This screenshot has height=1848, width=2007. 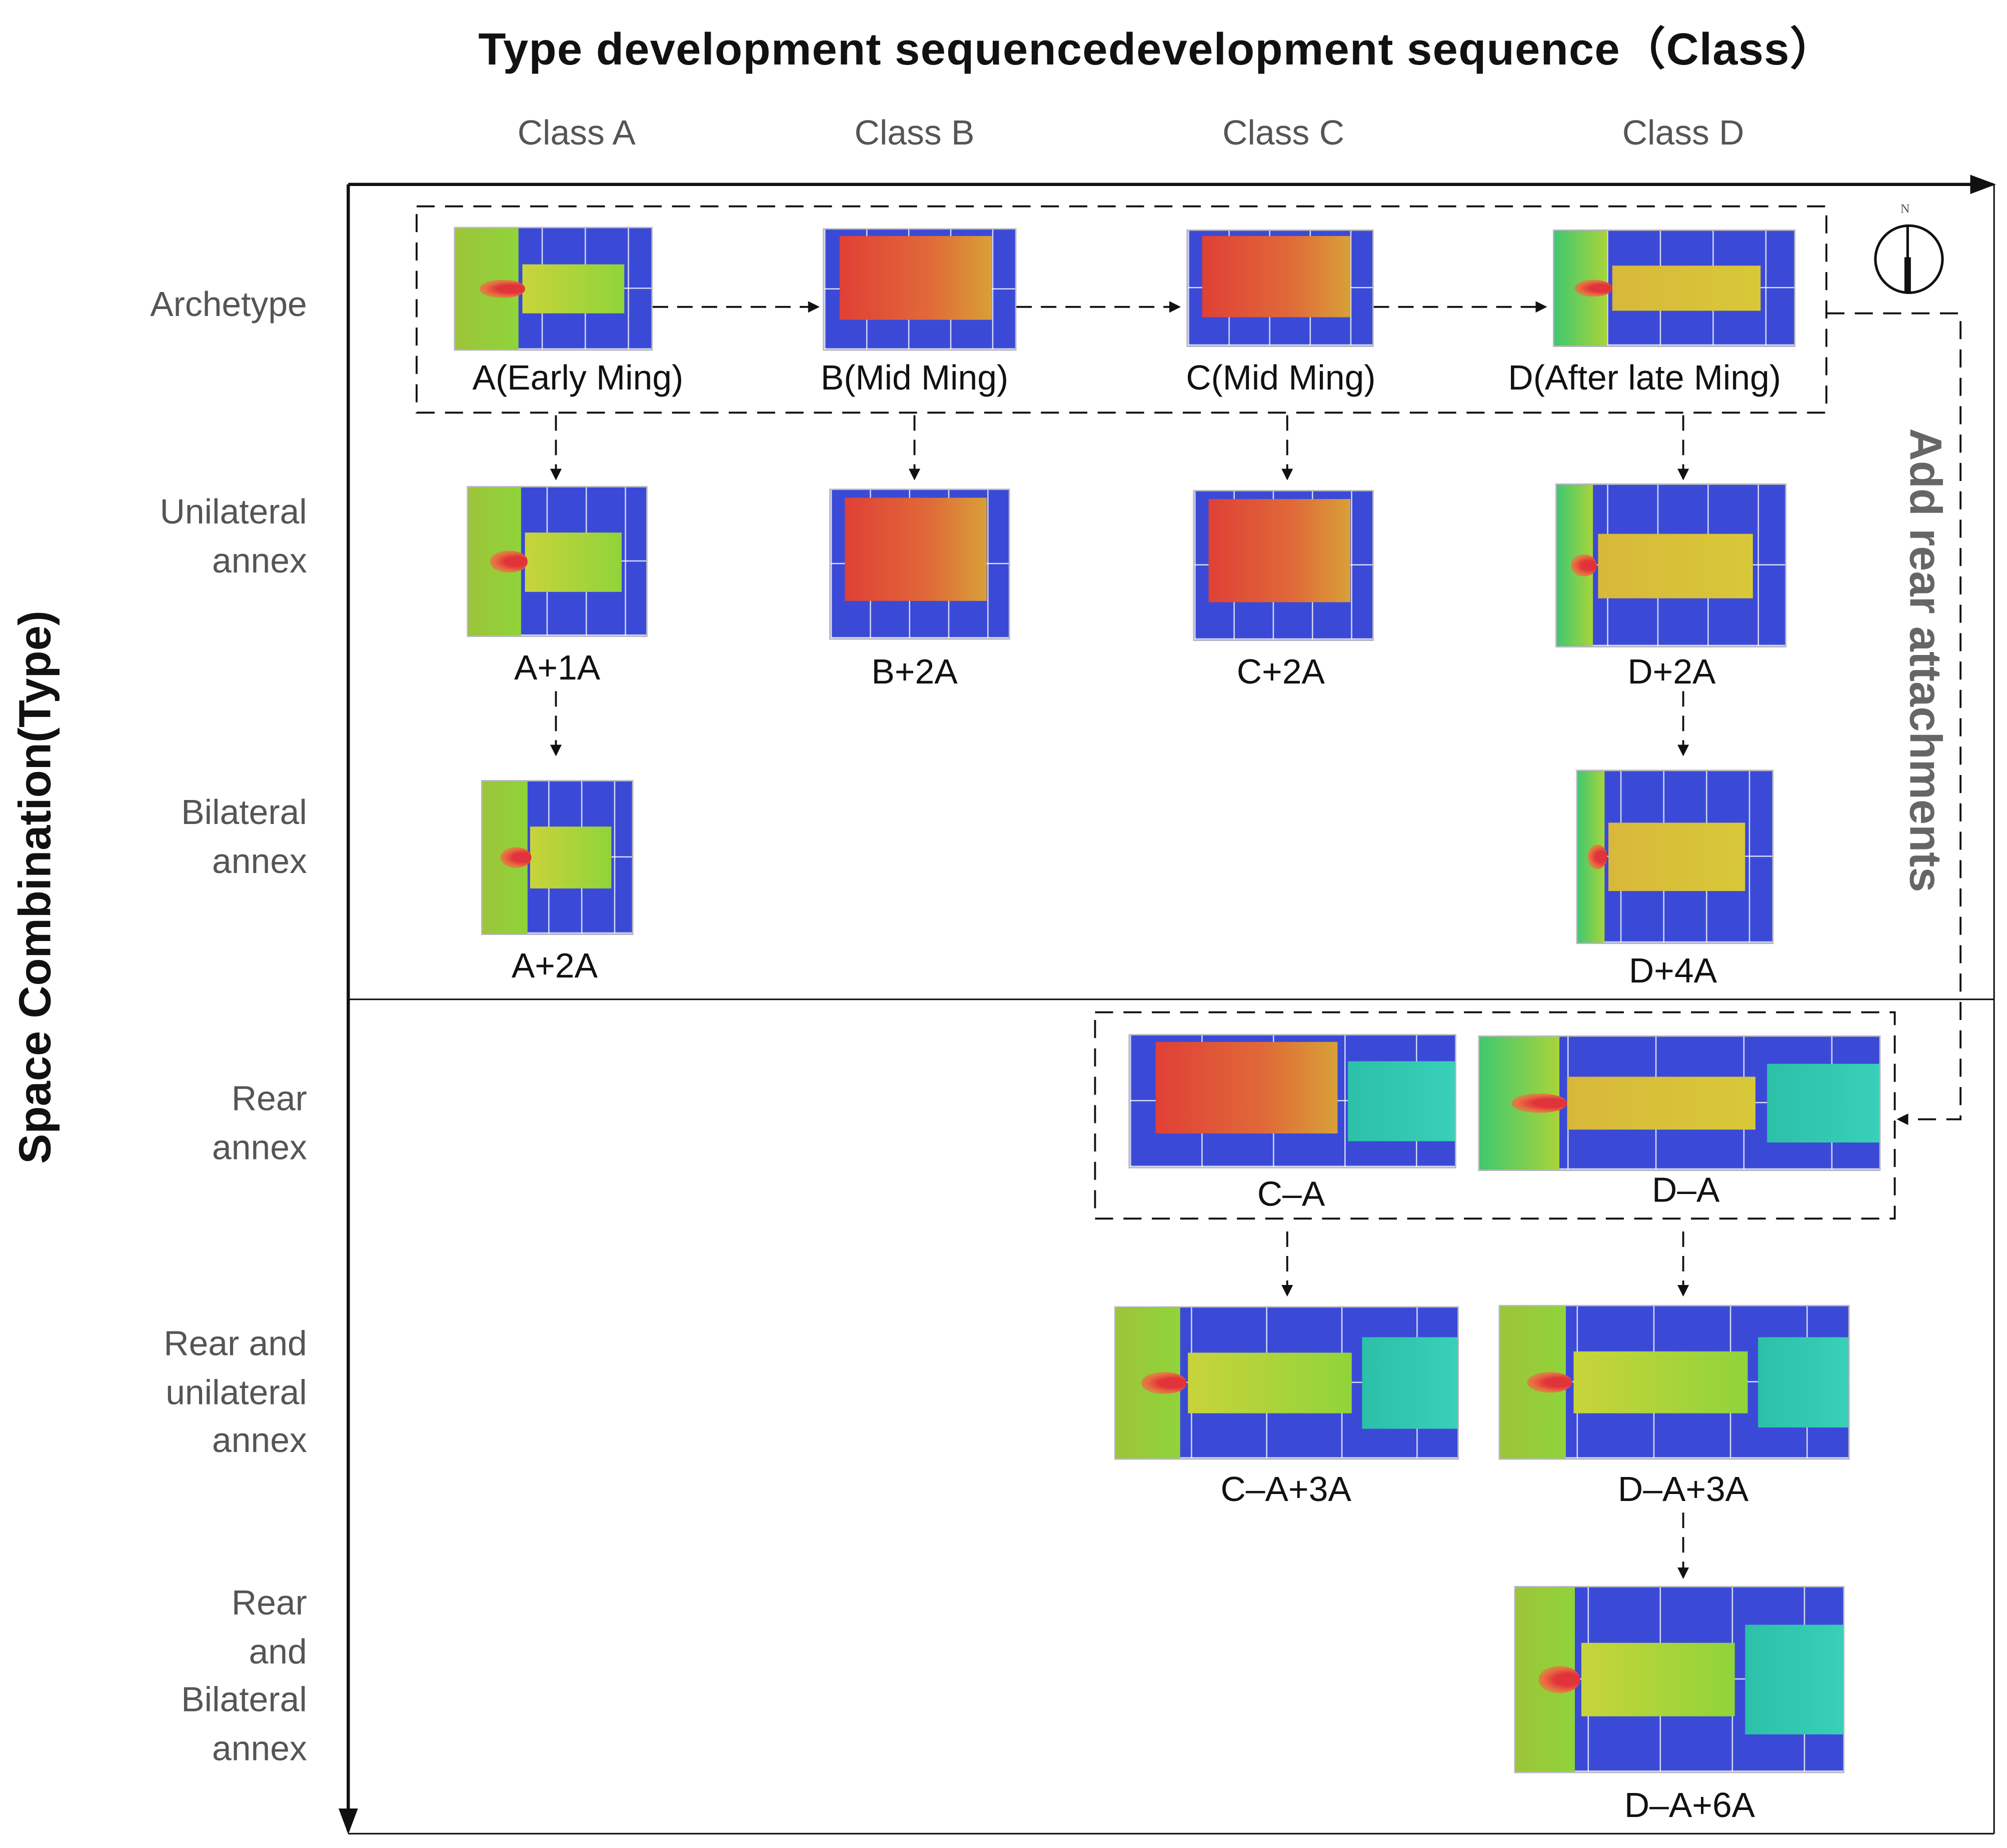 I want to click on row-label: Unilateral annex, so click(x=233, y=536).